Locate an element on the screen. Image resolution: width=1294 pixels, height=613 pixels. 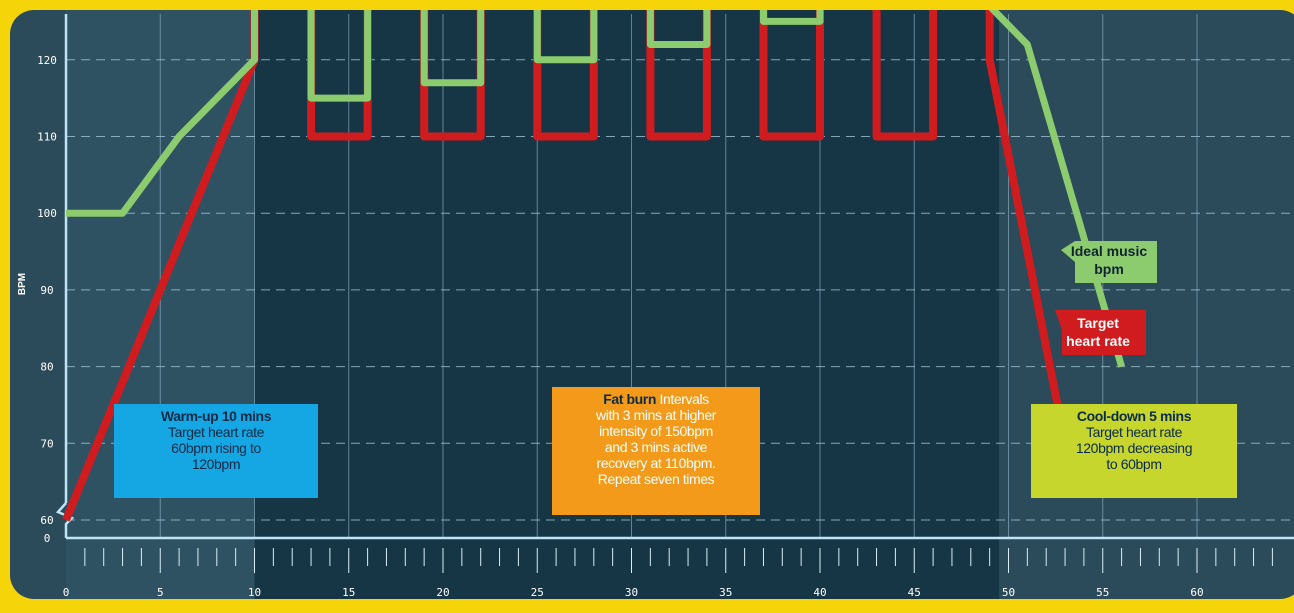
fatburn-box-line-3: and 3 mins active is located at coordinates (656, 447).